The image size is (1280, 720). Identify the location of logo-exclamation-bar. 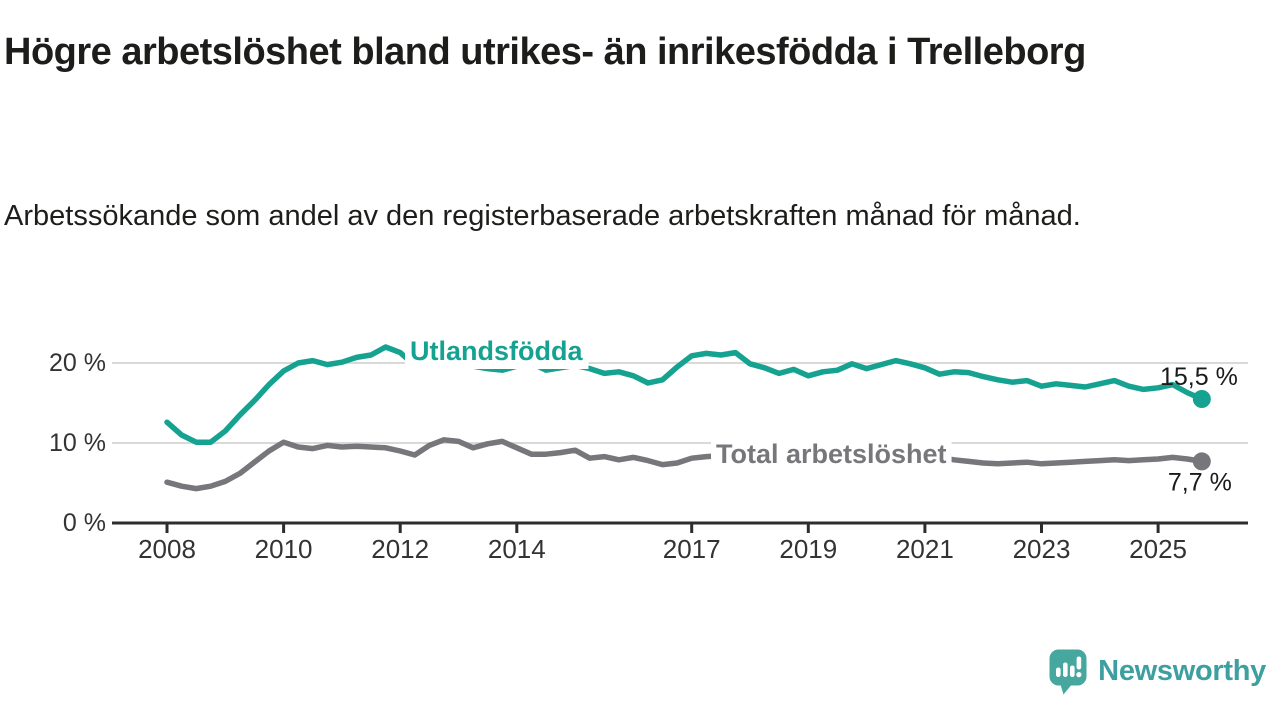
(1079, 663).